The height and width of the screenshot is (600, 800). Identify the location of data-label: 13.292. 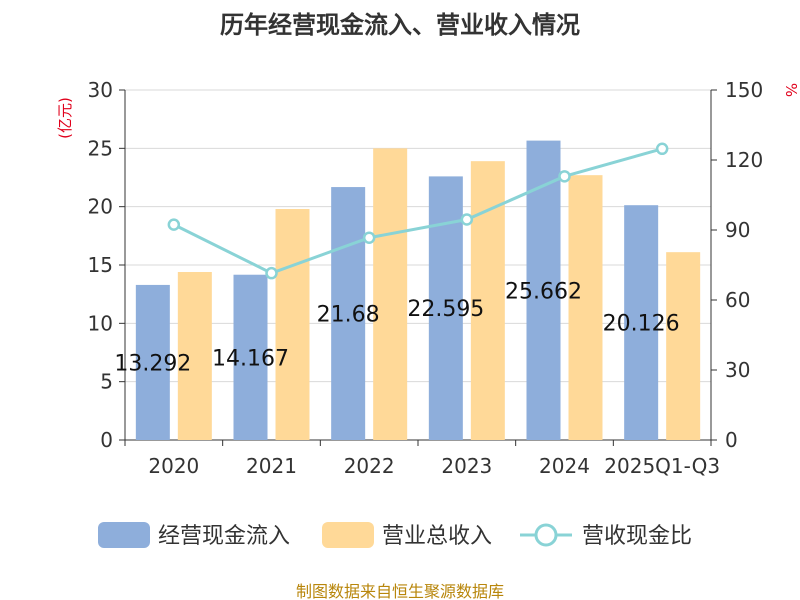
(152, 363).